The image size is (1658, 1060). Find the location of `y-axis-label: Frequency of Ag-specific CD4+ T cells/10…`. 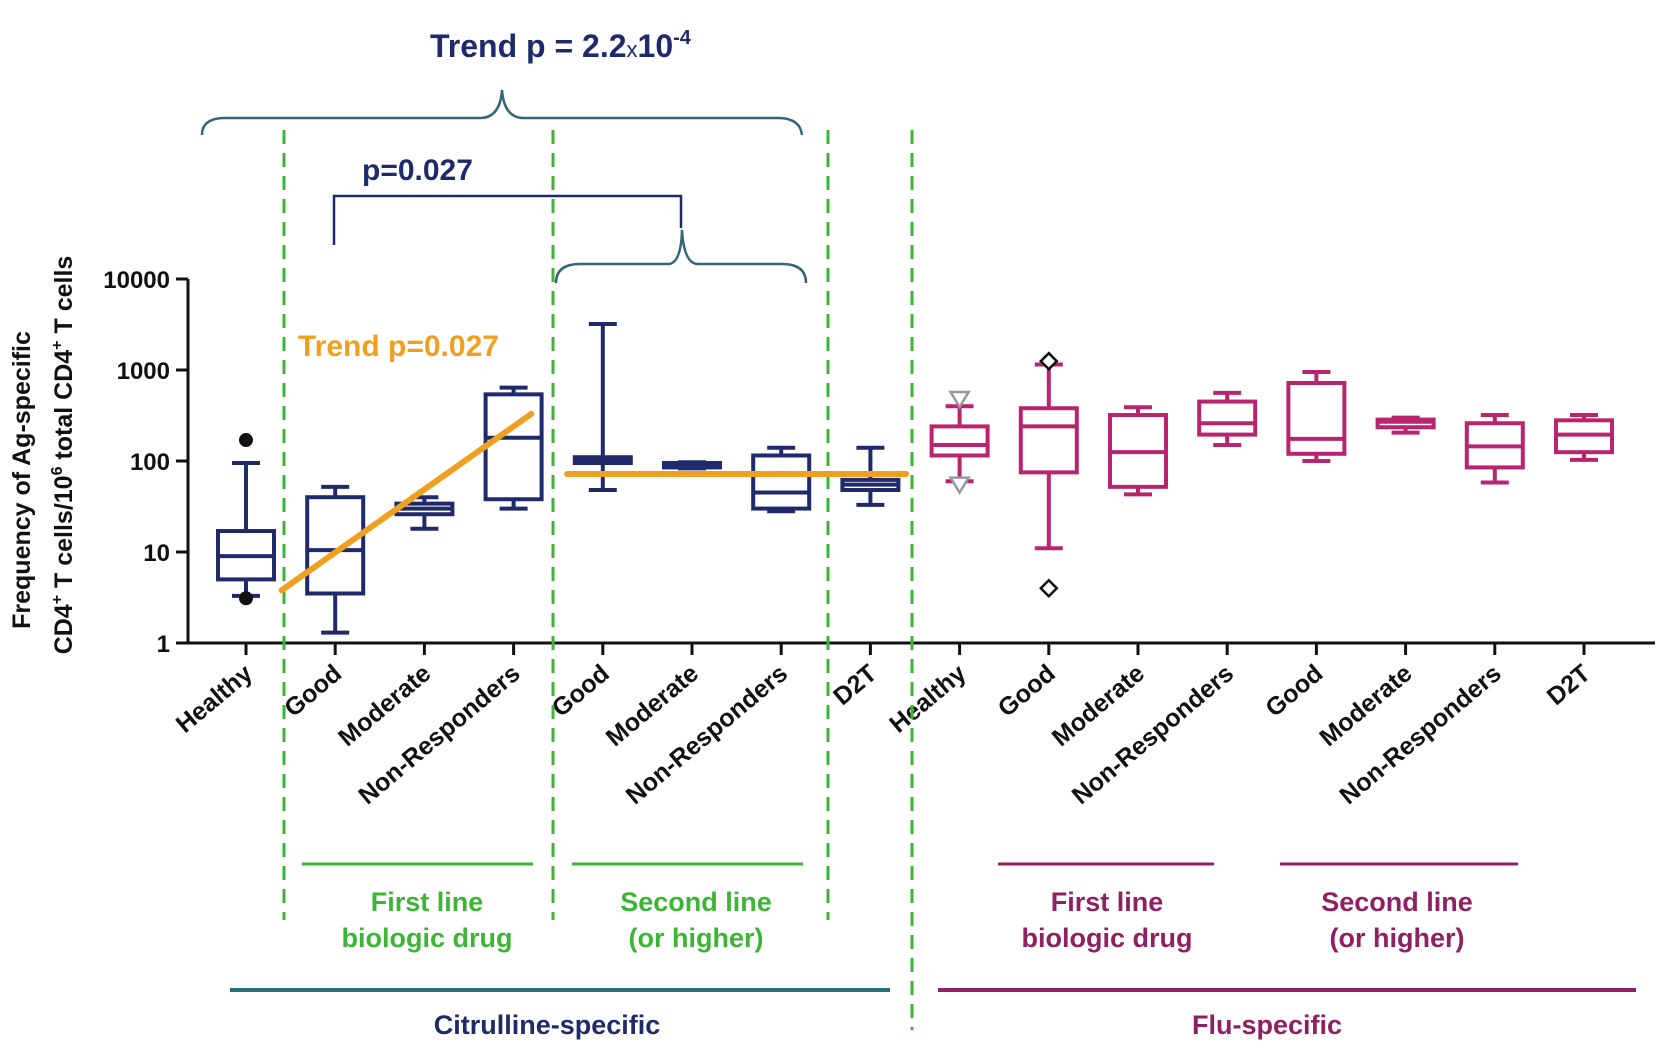

y-axis-label: Frequency of Ag-specific CD4+ T cells/10… is located at coordinates (43, 455).